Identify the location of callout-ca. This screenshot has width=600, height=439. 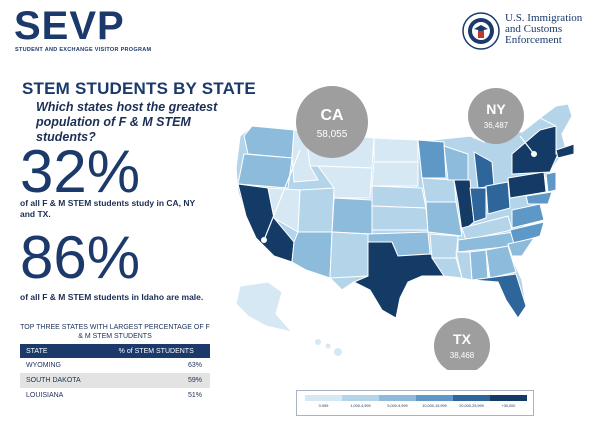
(332, 122).